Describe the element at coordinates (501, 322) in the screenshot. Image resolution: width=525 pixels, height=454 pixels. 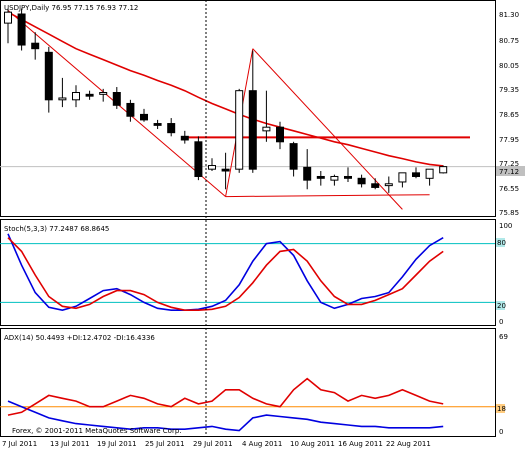
I see `stoch-scale-bottom: 0` at that location.